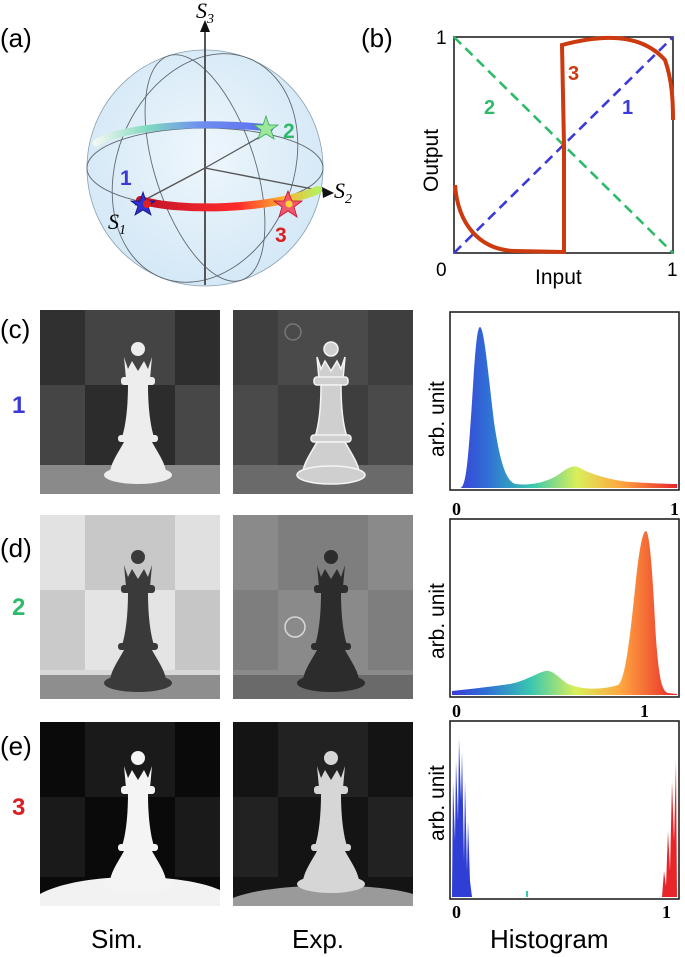 This screenshot has height=957, width=685. What do you see at coordinates (489, 108) in the screenshot?
I see `curve-label-2: 2` at bounding box center [489, 108].